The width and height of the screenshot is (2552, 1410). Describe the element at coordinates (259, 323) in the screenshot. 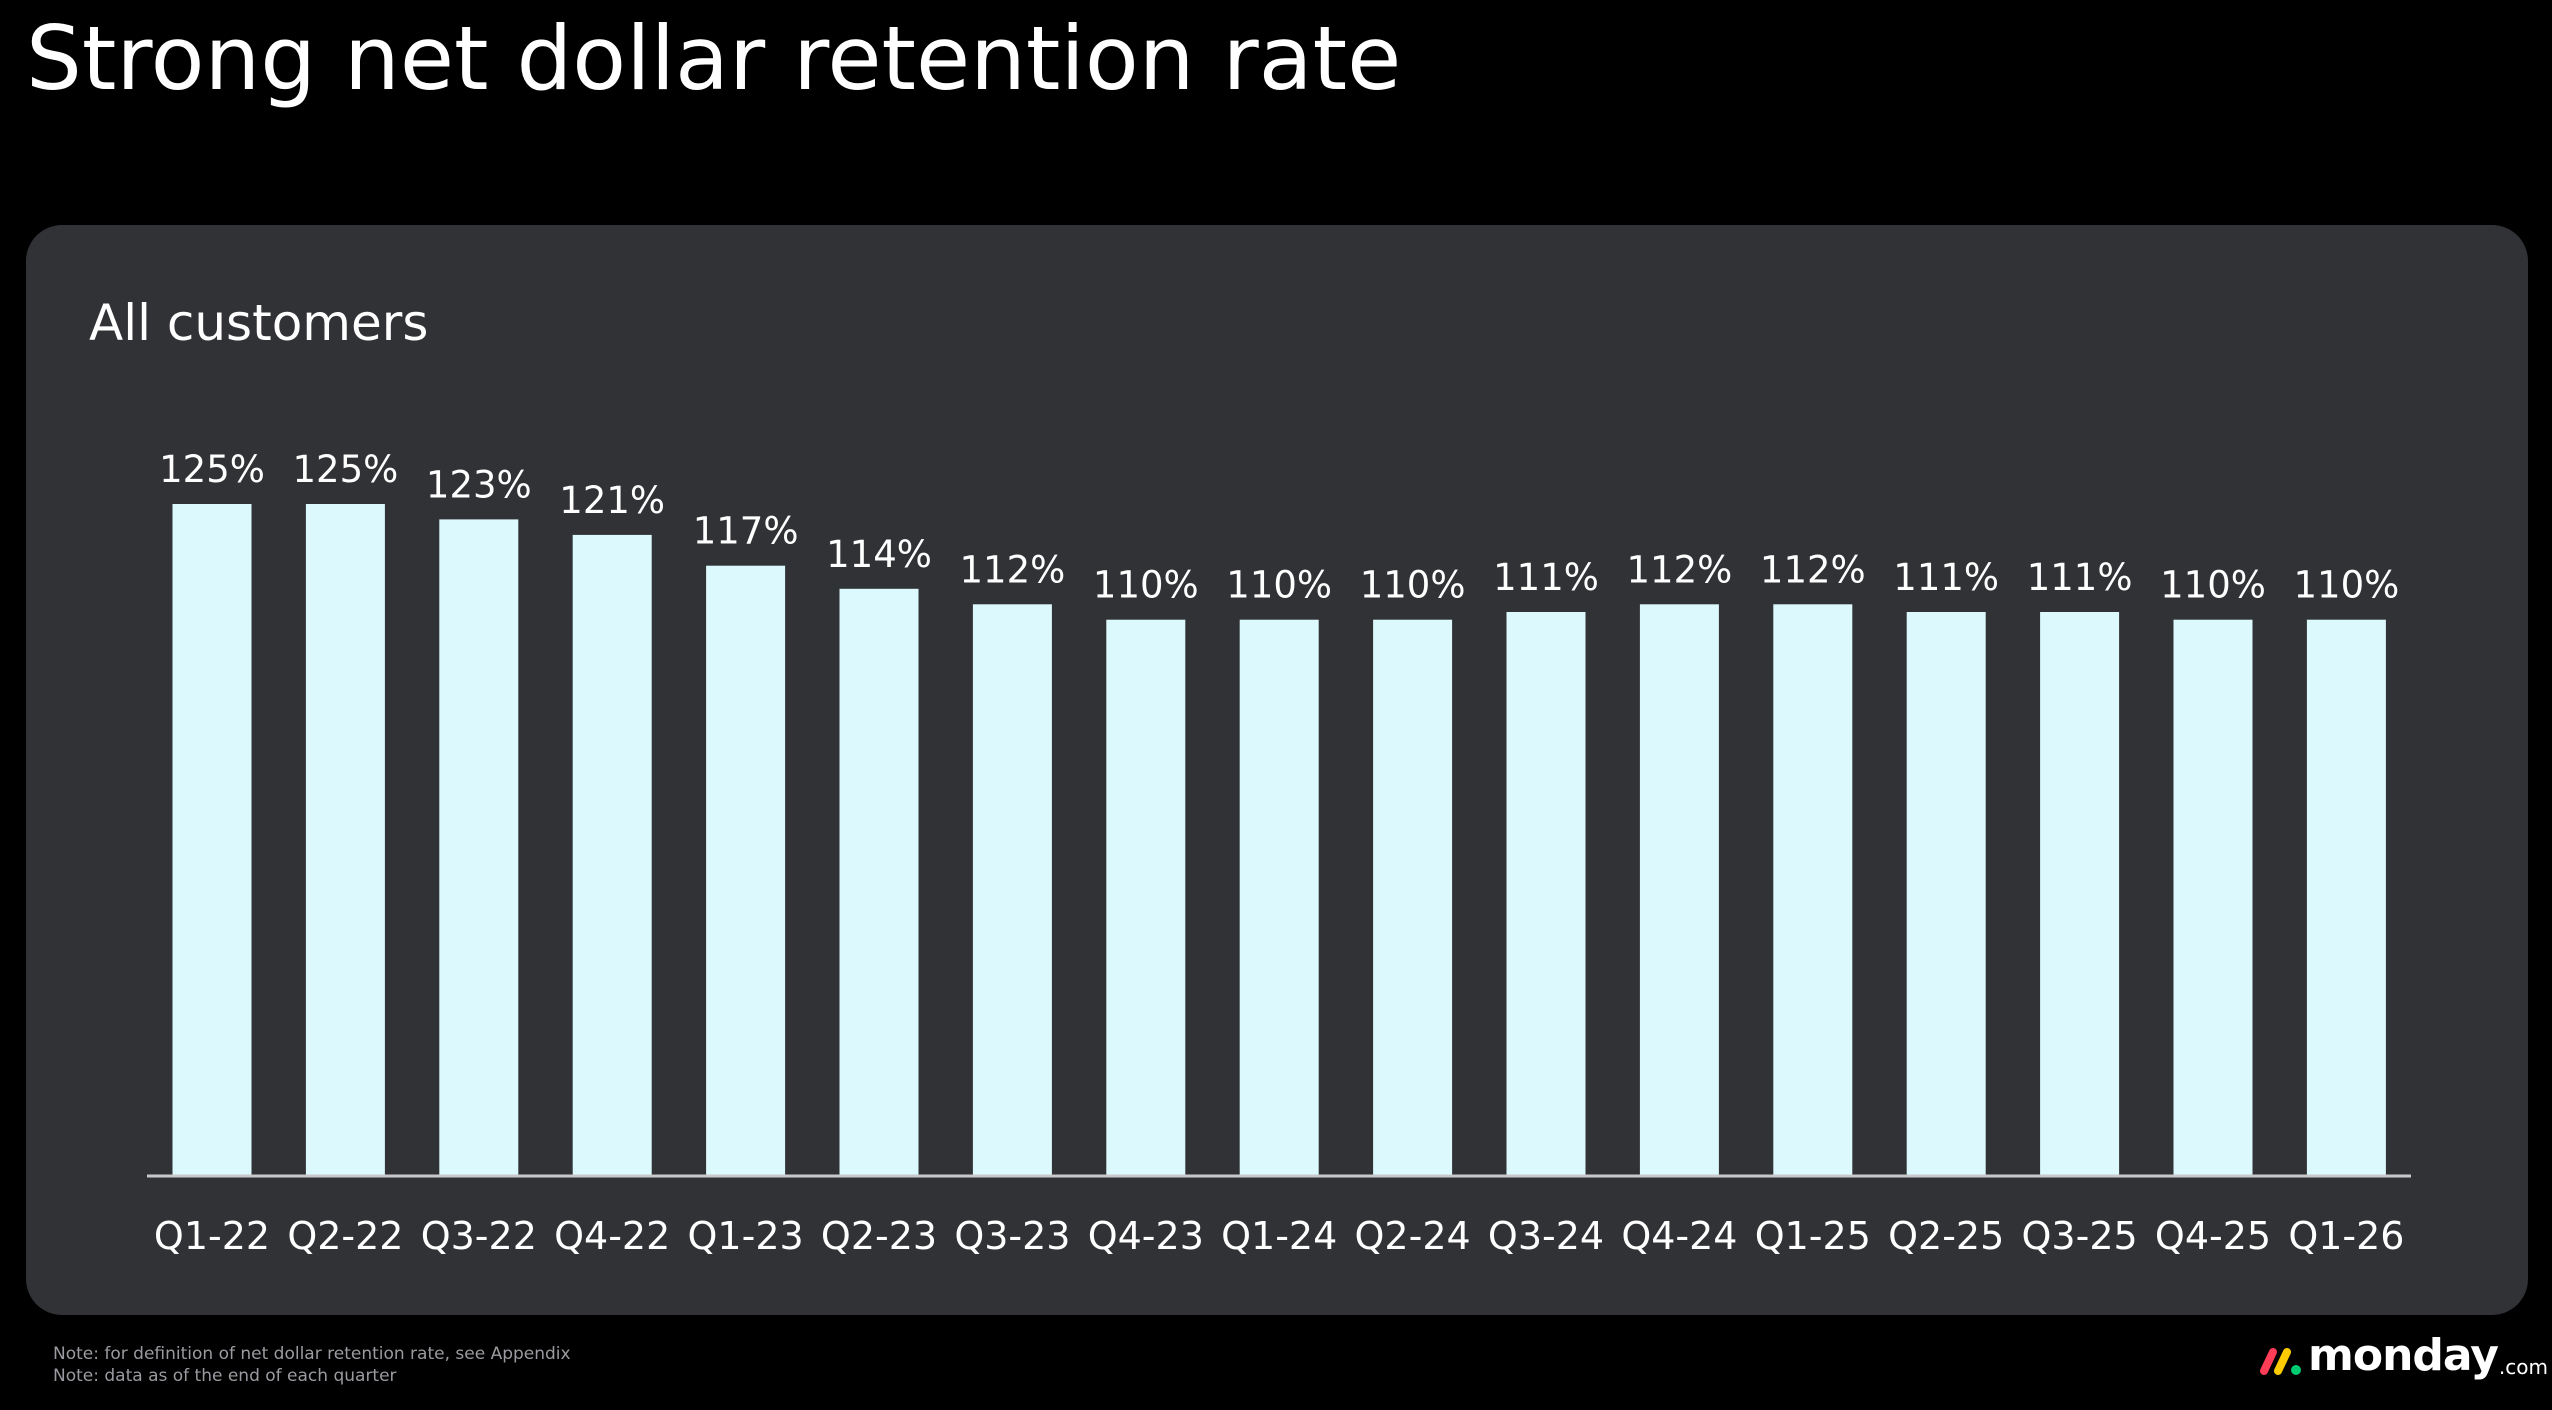

I see `chart-title: All customers` at that location.